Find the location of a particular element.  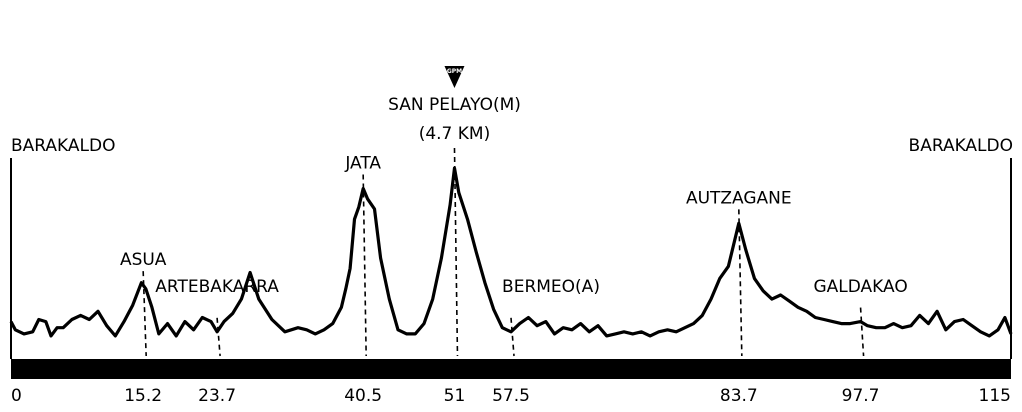

place-label-6: AUTZAGANE is located at coordinates (739, 198).